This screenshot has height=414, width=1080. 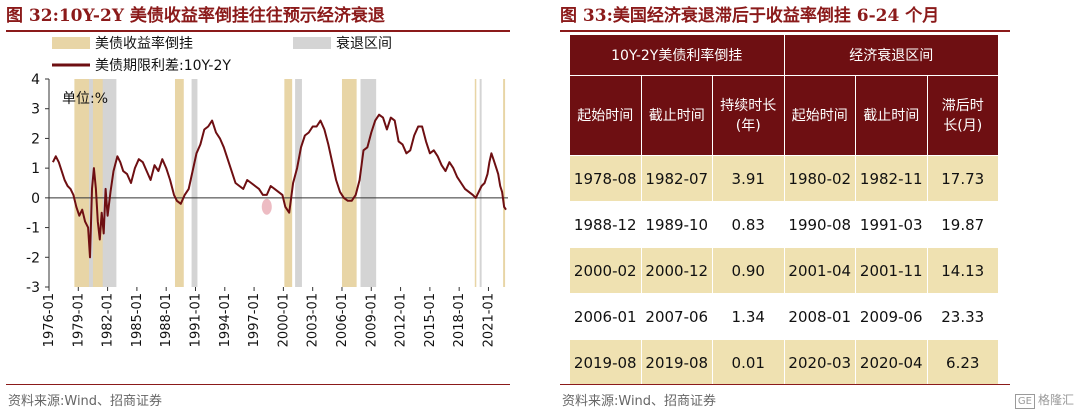 I want to click on table-cell: 2006-01, so click(x=605, y=316).